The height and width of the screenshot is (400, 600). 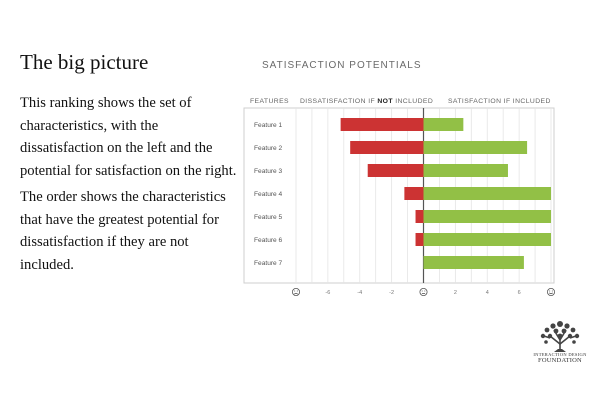 I want to click on header-dissatisfaction: DISSATISFACTION IF NOT INCLUDED, so click(x=366, y=101).